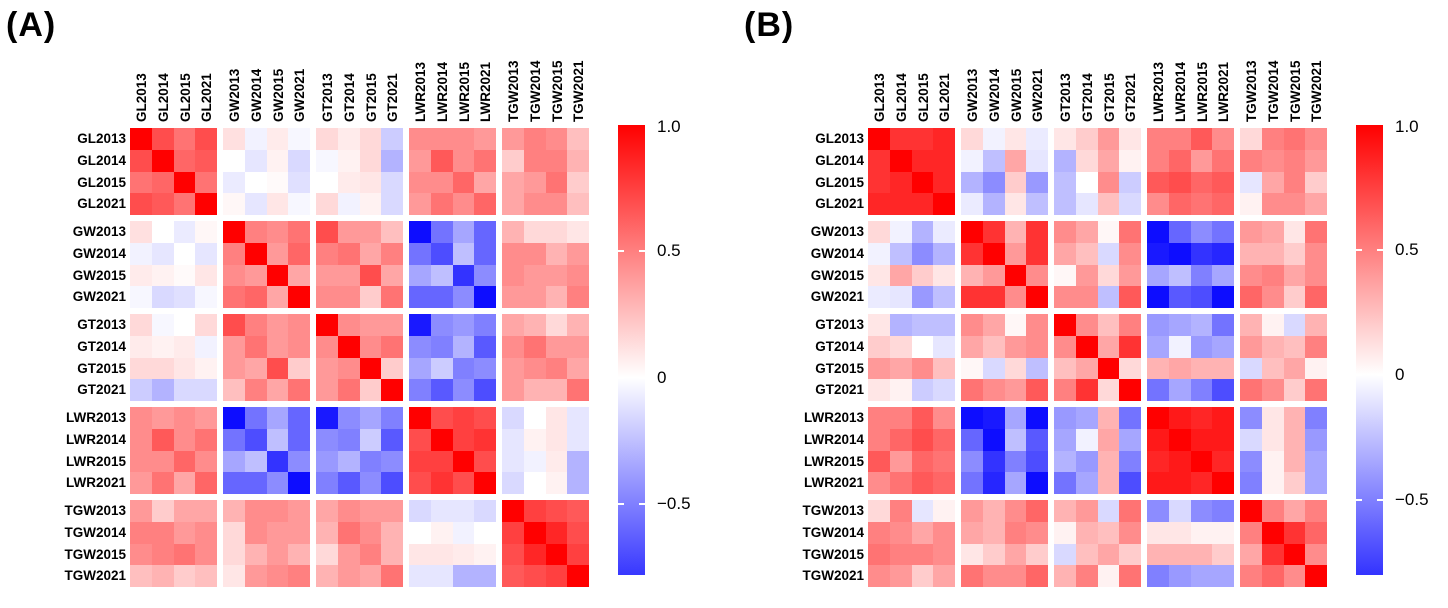 This screenshot has width=1448, height=608. I want to click on colorbar-tick-label: −0.5, so click(674, 504).